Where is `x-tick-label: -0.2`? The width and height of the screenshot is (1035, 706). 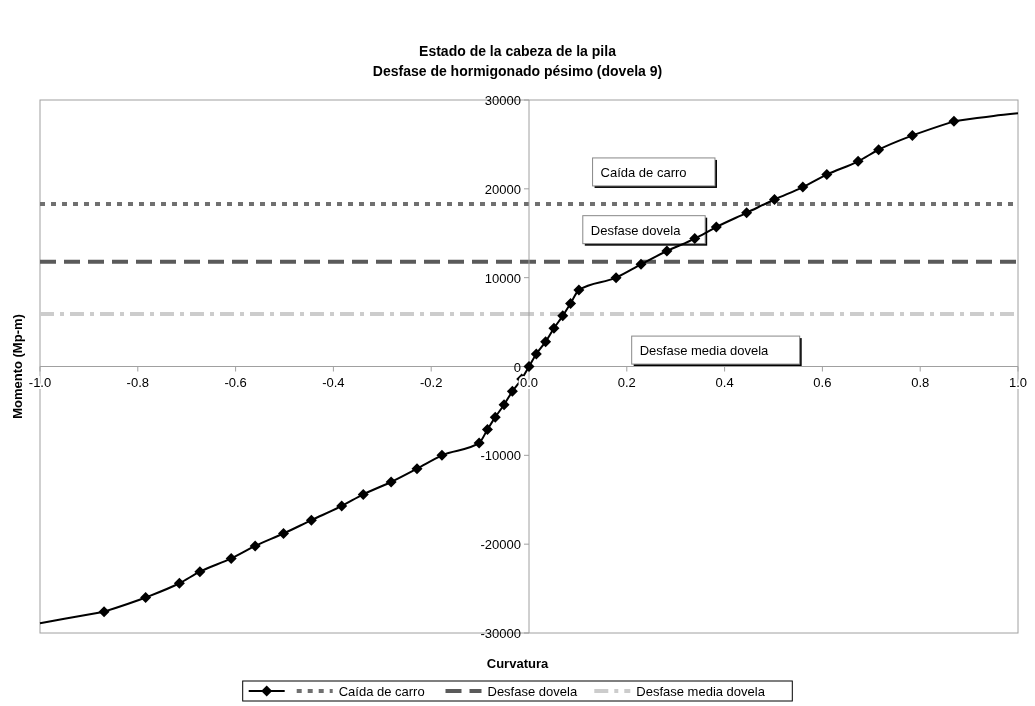
x-tick-label: -0.2 is located at coordinates (431, 382).